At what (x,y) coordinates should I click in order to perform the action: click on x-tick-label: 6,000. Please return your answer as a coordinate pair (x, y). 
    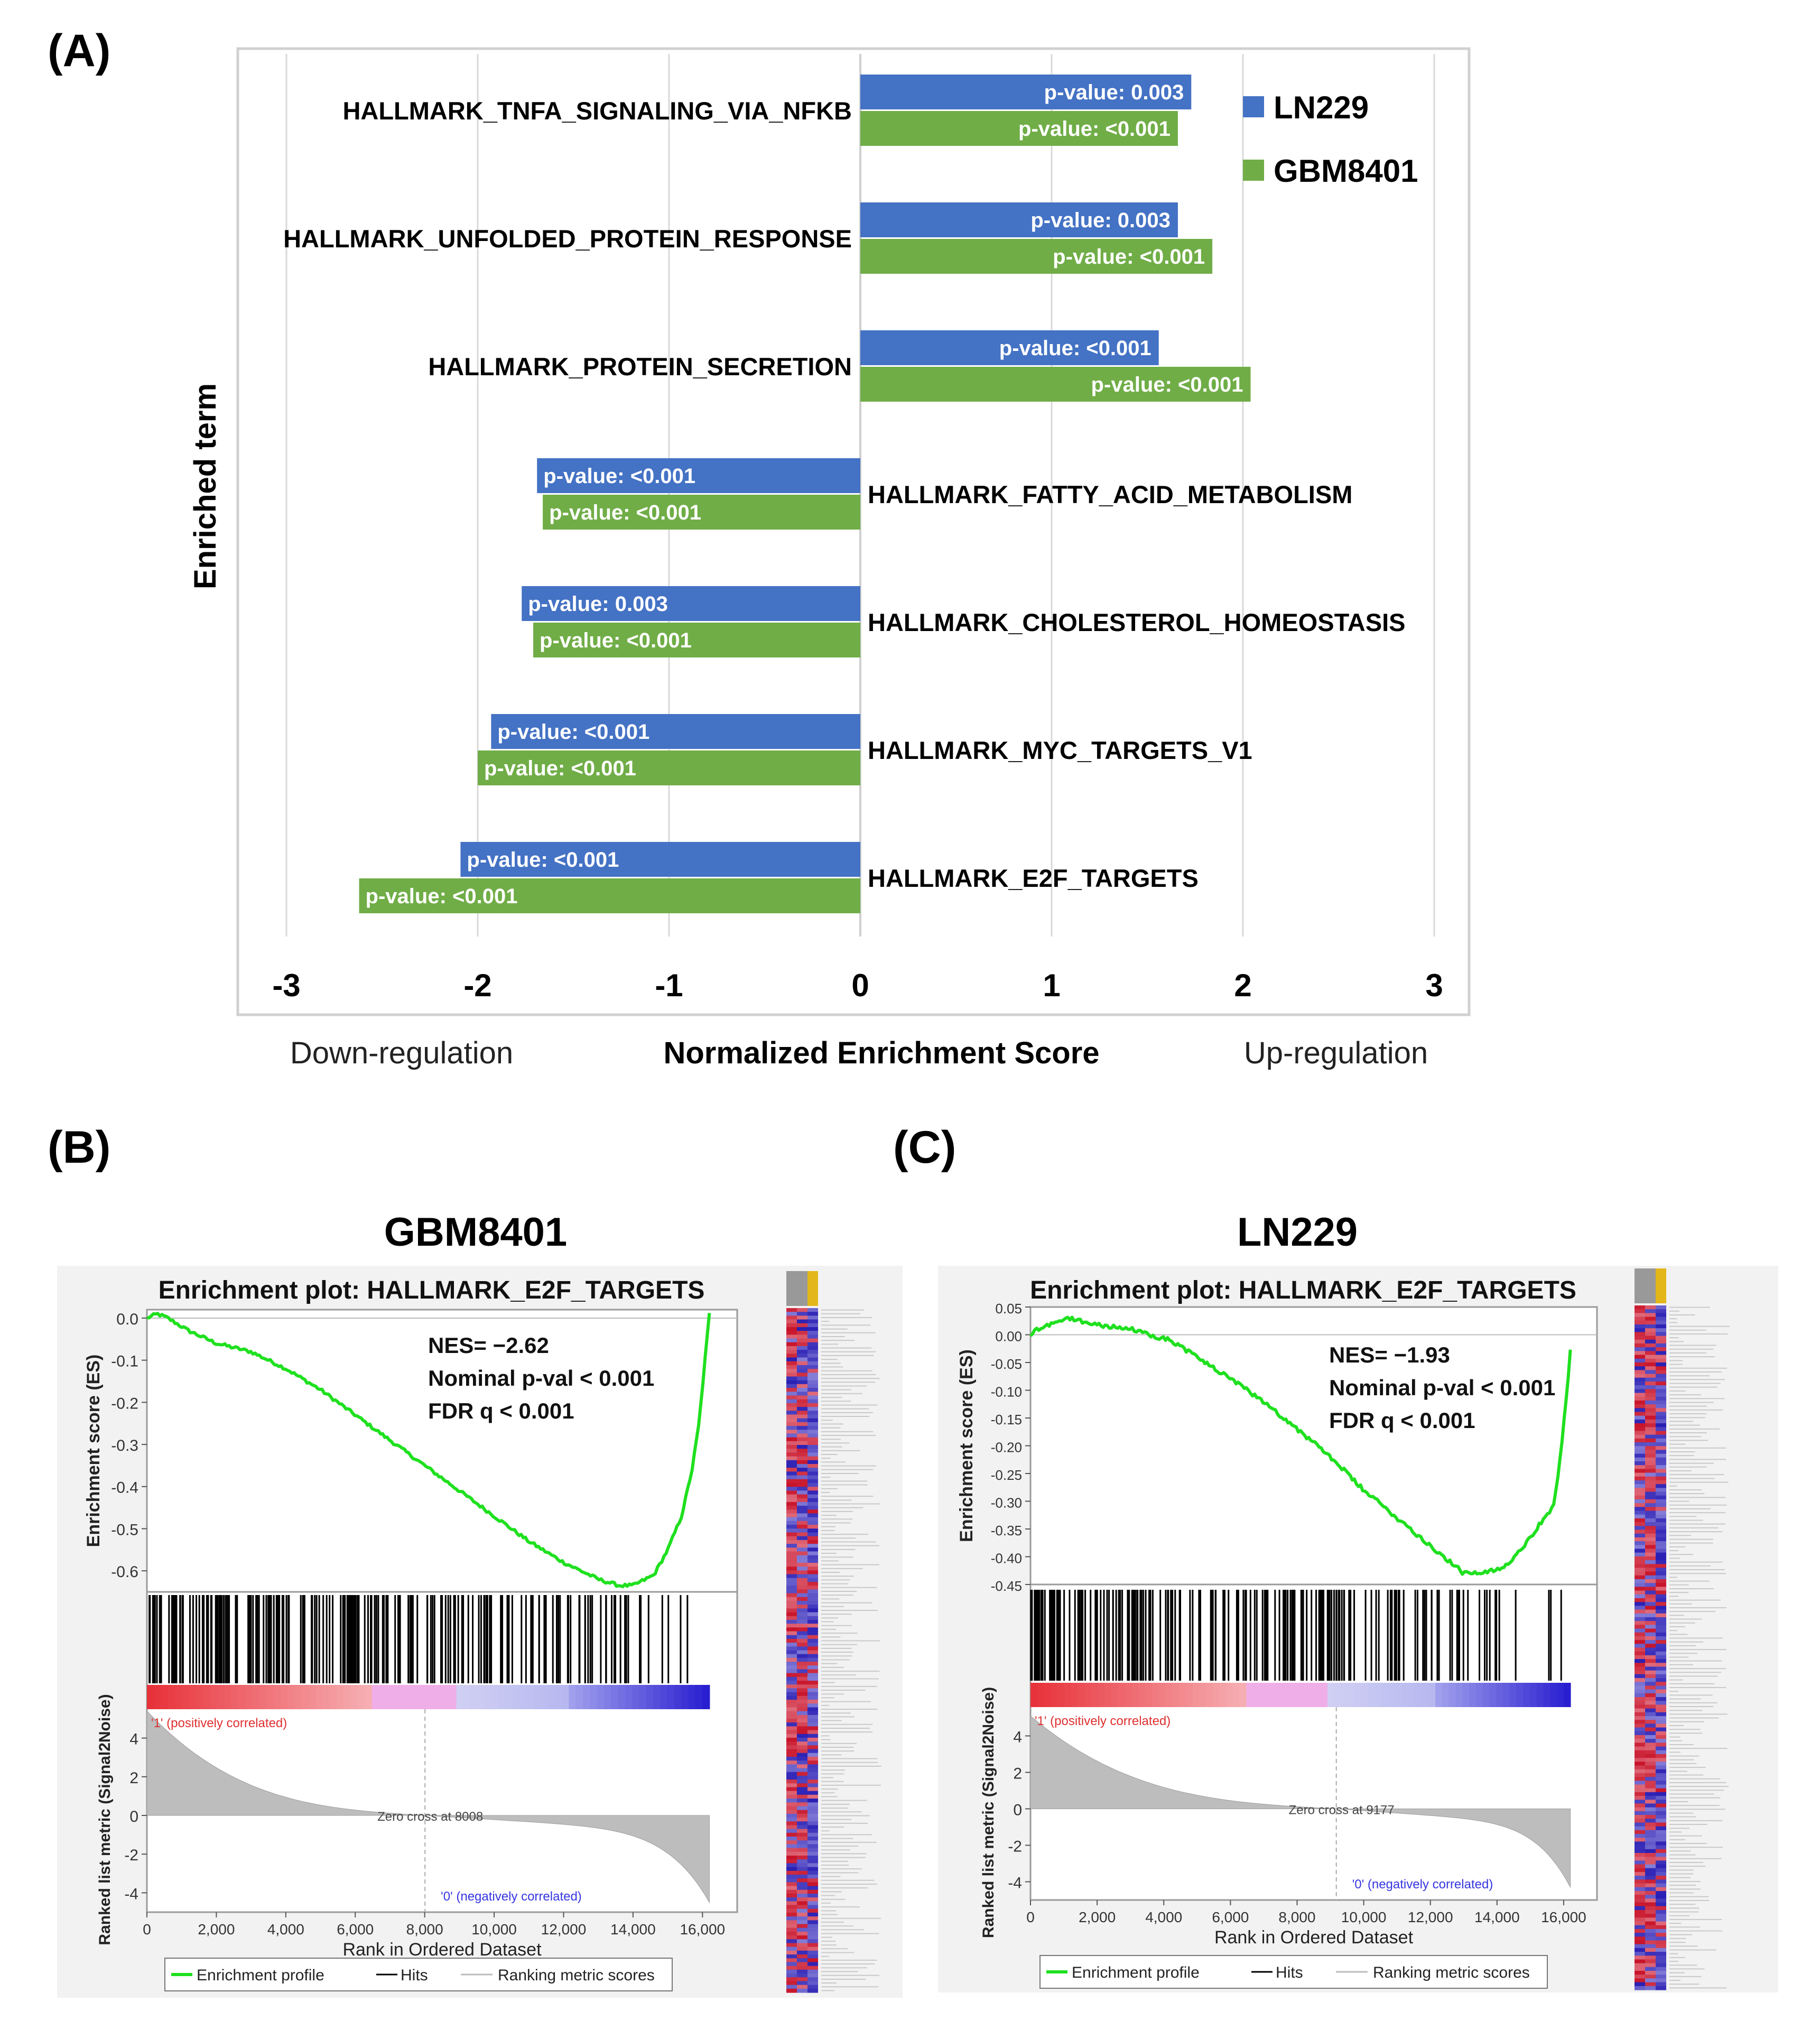
    Looking at the image, I should click on (355, 1929).